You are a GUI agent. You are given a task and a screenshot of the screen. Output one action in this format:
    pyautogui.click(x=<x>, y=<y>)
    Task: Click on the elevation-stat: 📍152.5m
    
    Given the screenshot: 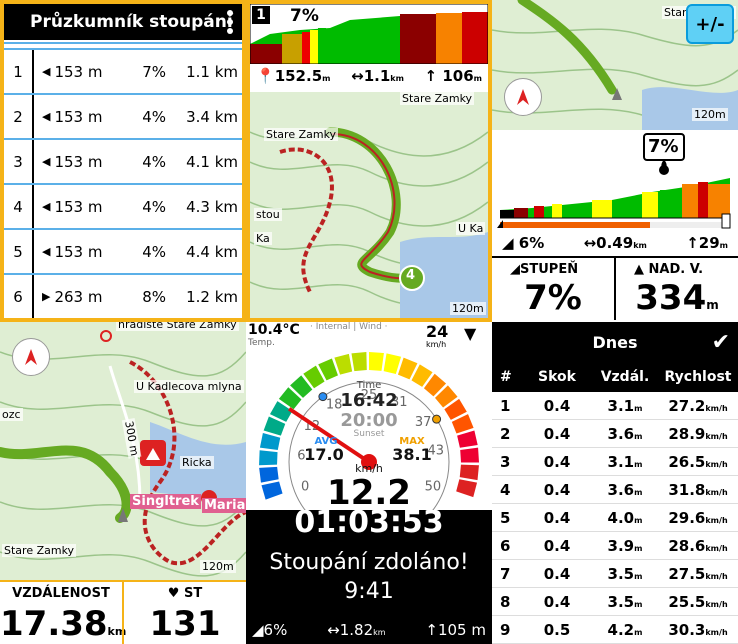 What is the action you would take?
    pyautogui.click(x=293, y=76)
    